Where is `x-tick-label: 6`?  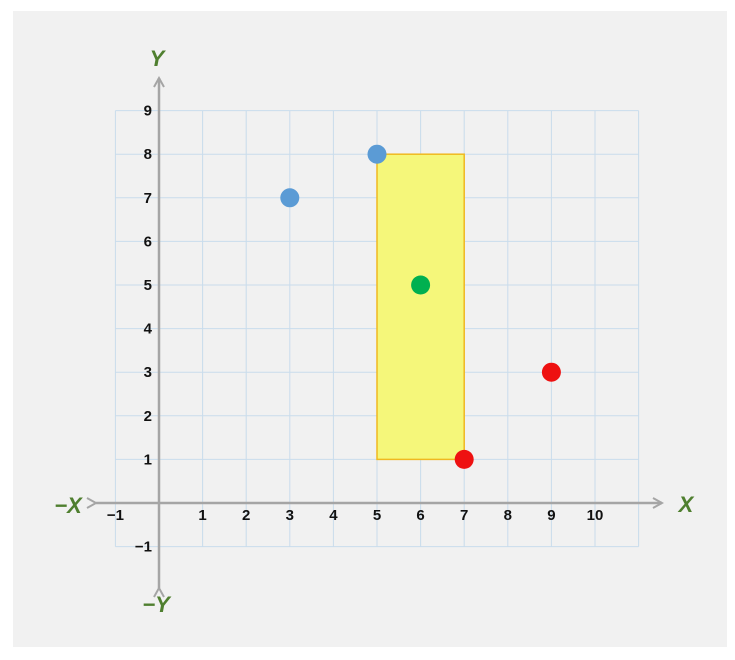
x-tick-label: 6 is located at coordinates (420, 515).